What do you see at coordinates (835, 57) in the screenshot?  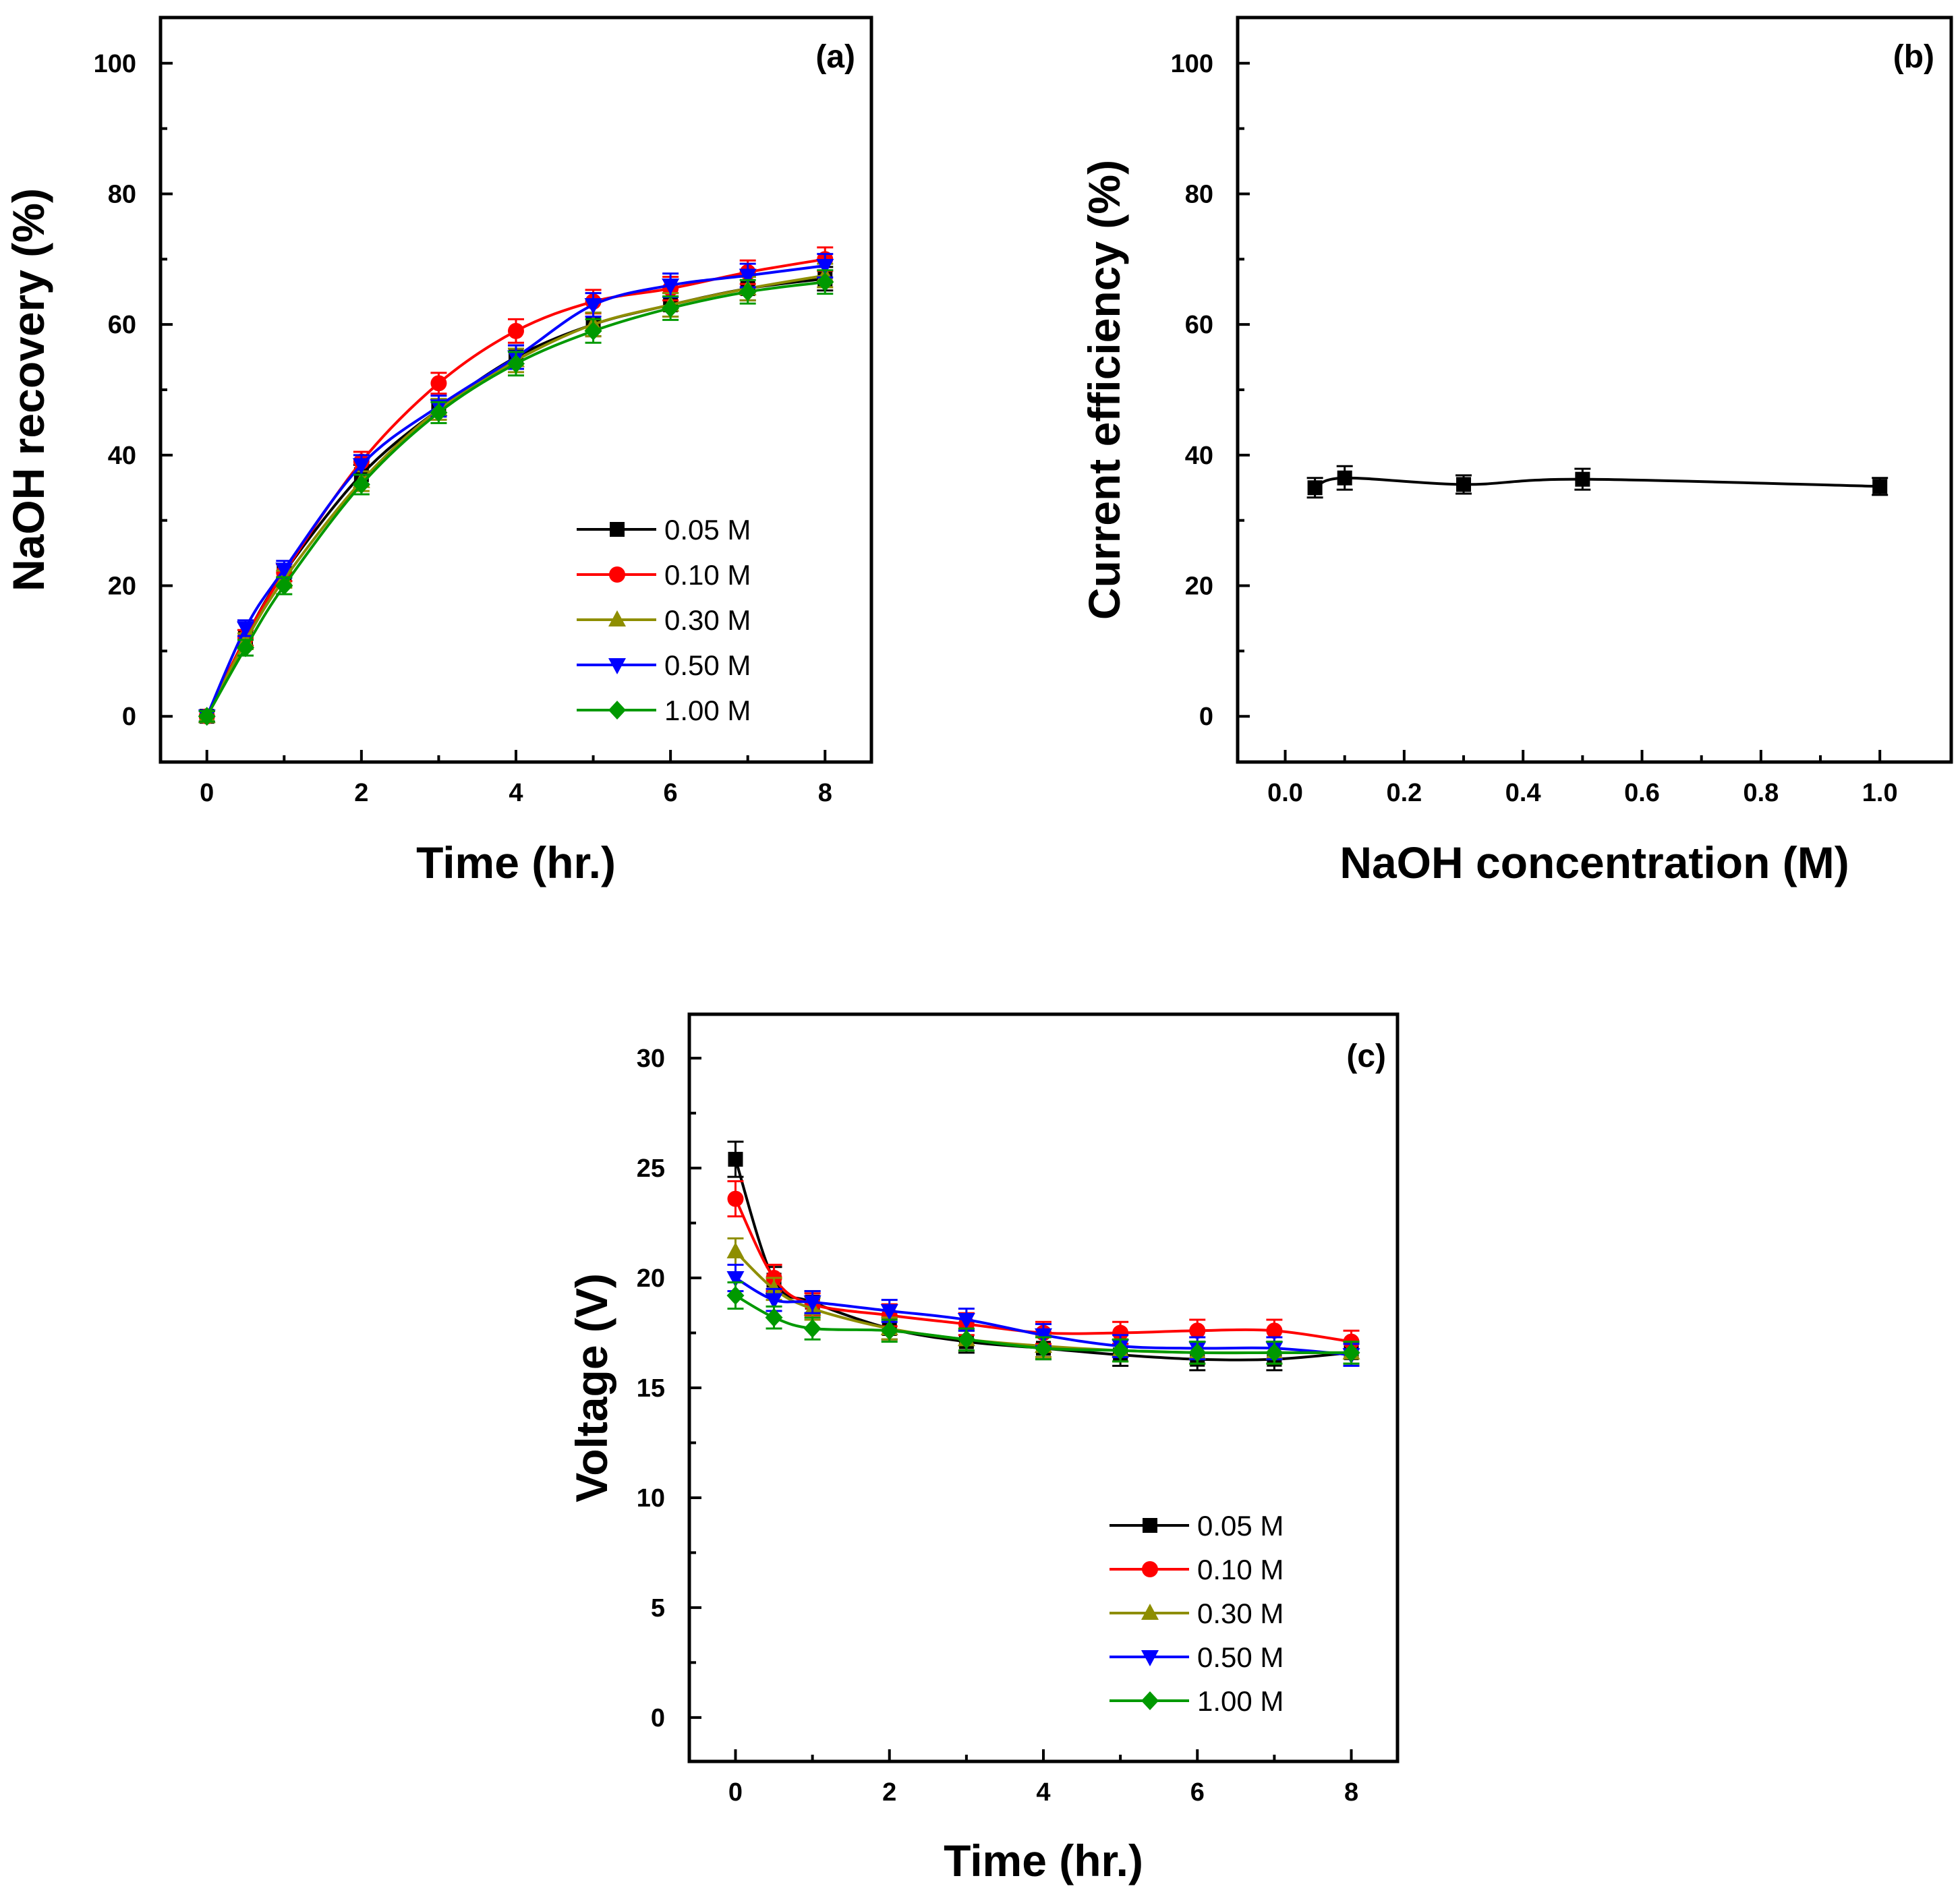 I see `panel-label: (a)` at bounding box center [835, 57].